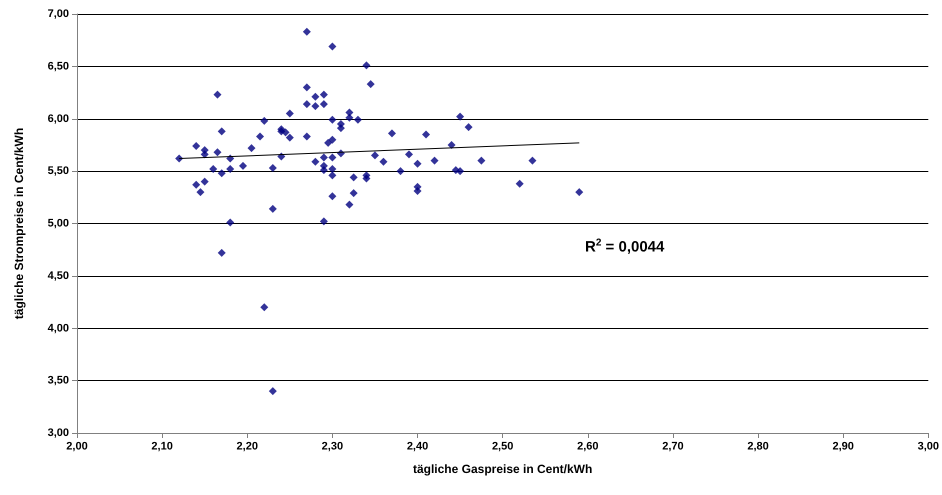  Describe the element at coordinates (333, 446) in the screenshot. I see `x-tick-label: 2,30` at that location.